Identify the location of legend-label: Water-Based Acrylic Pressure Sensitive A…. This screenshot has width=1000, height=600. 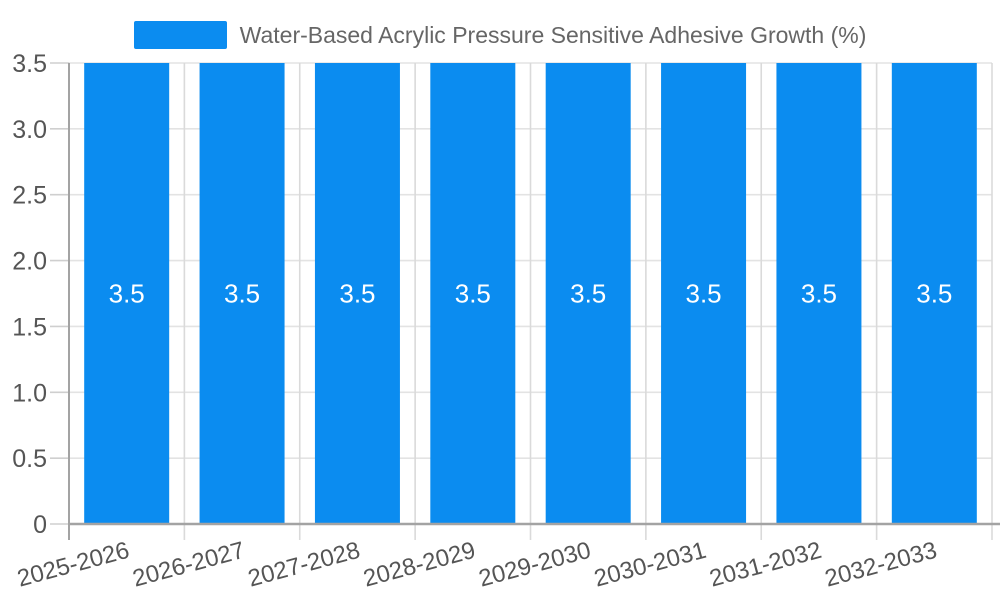
(553, 35).